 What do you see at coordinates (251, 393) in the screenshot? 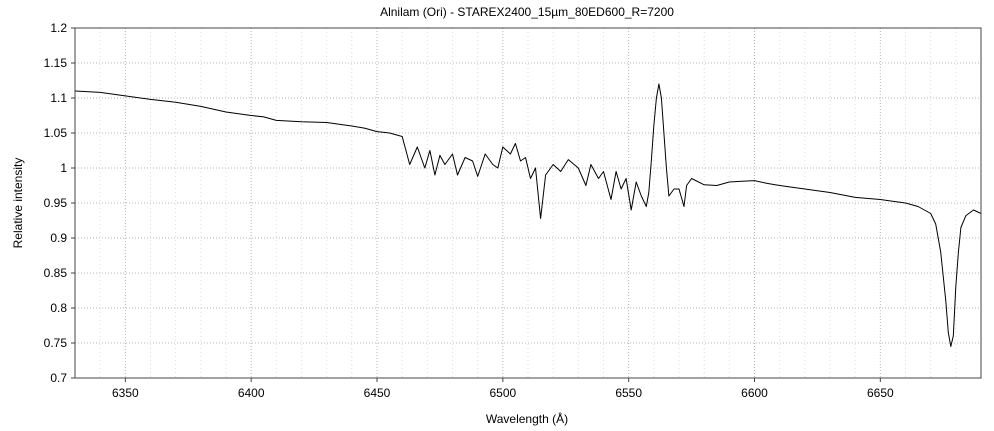
I see `x-tick-label: 6400` at bounding box center [251, 393].